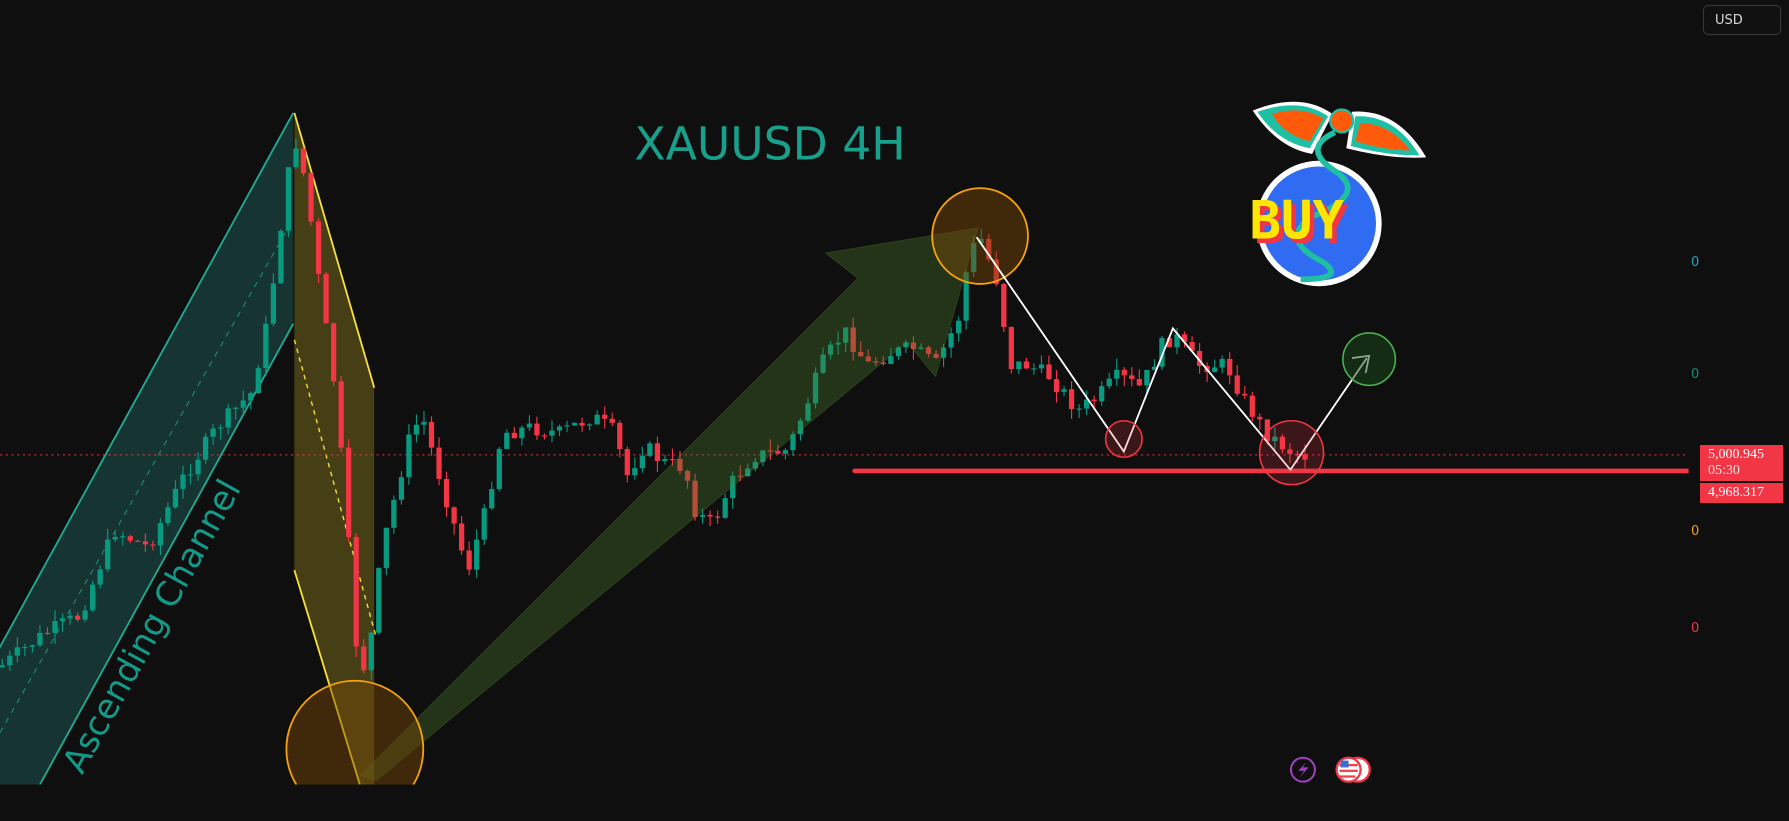 The width and height of the screenshot is (1789, 821). I want to click on lightning-event-icon, so click(1302, 769).